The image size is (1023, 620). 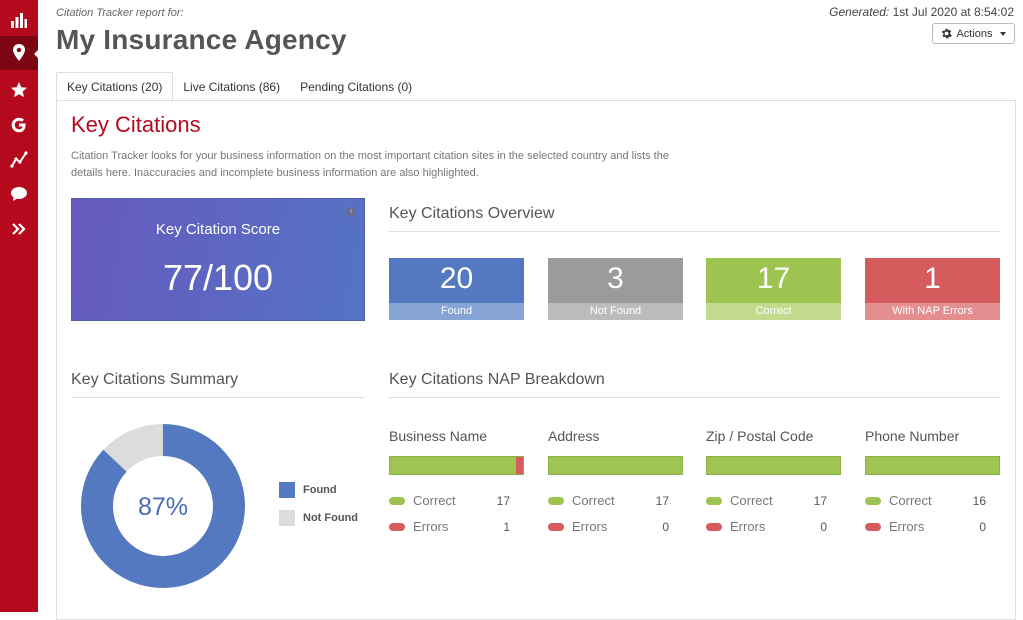 What do you see at coordinates (232, 86) in the screenshot?
I see `tab-live-citations: Live Citations (86)` at bounding box center [232, 86].